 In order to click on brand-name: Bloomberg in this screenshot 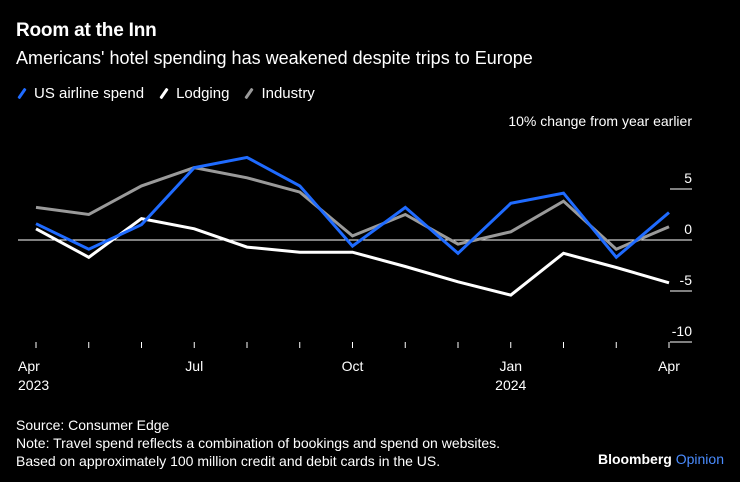, I will do `click(634, 459)`.